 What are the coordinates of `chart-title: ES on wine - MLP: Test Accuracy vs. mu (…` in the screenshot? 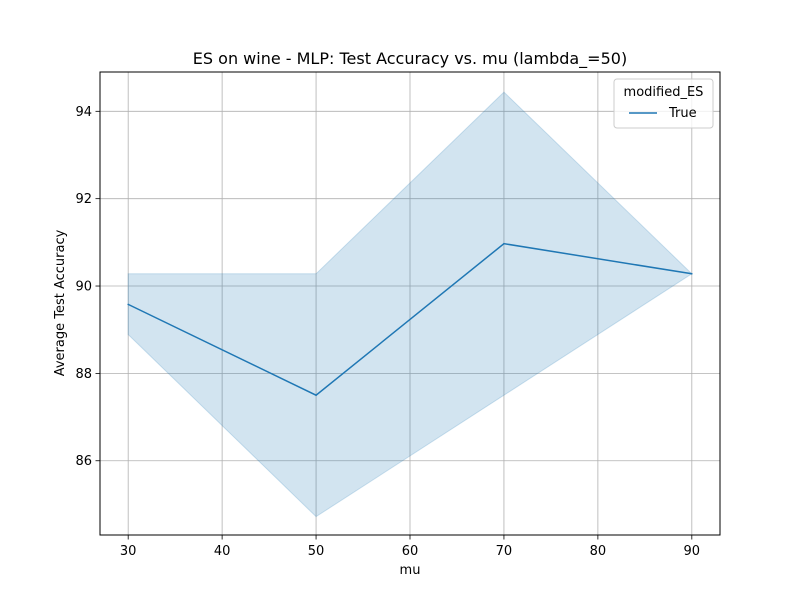 It's located at (410, 59).